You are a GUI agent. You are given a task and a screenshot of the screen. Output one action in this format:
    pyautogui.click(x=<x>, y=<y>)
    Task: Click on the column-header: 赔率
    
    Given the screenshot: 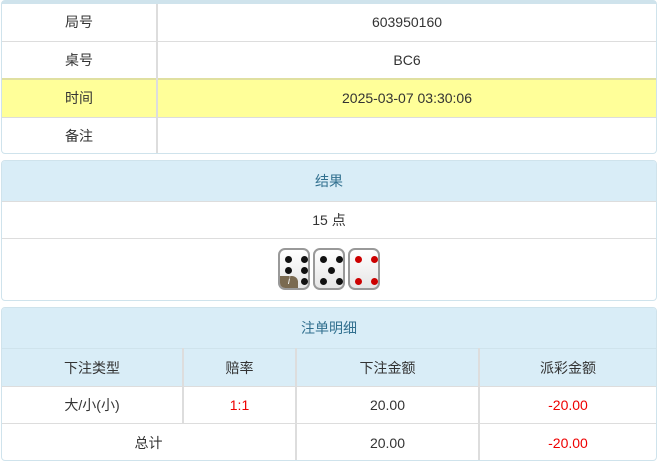 What is the action you would take?
    pyautogui.click(x=239, y=367)
    